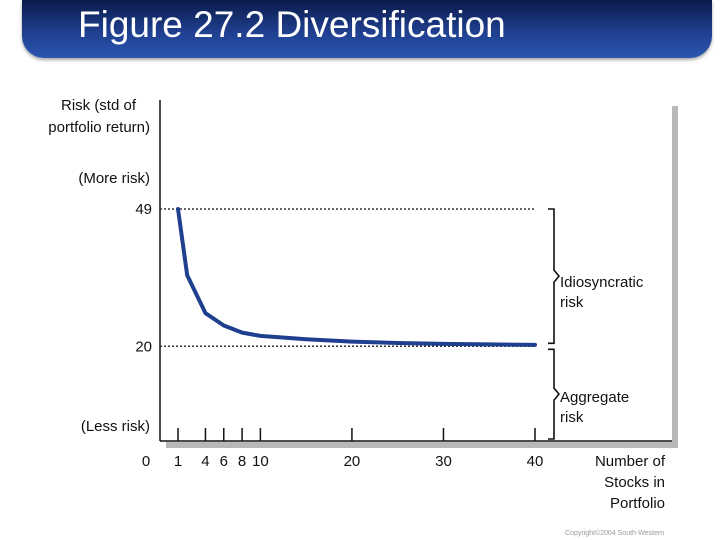  What do you see at coordinates (114, 178) in the screenshot?
I see `more-risk-label: (More risk)` at bounding box center [114, 178].